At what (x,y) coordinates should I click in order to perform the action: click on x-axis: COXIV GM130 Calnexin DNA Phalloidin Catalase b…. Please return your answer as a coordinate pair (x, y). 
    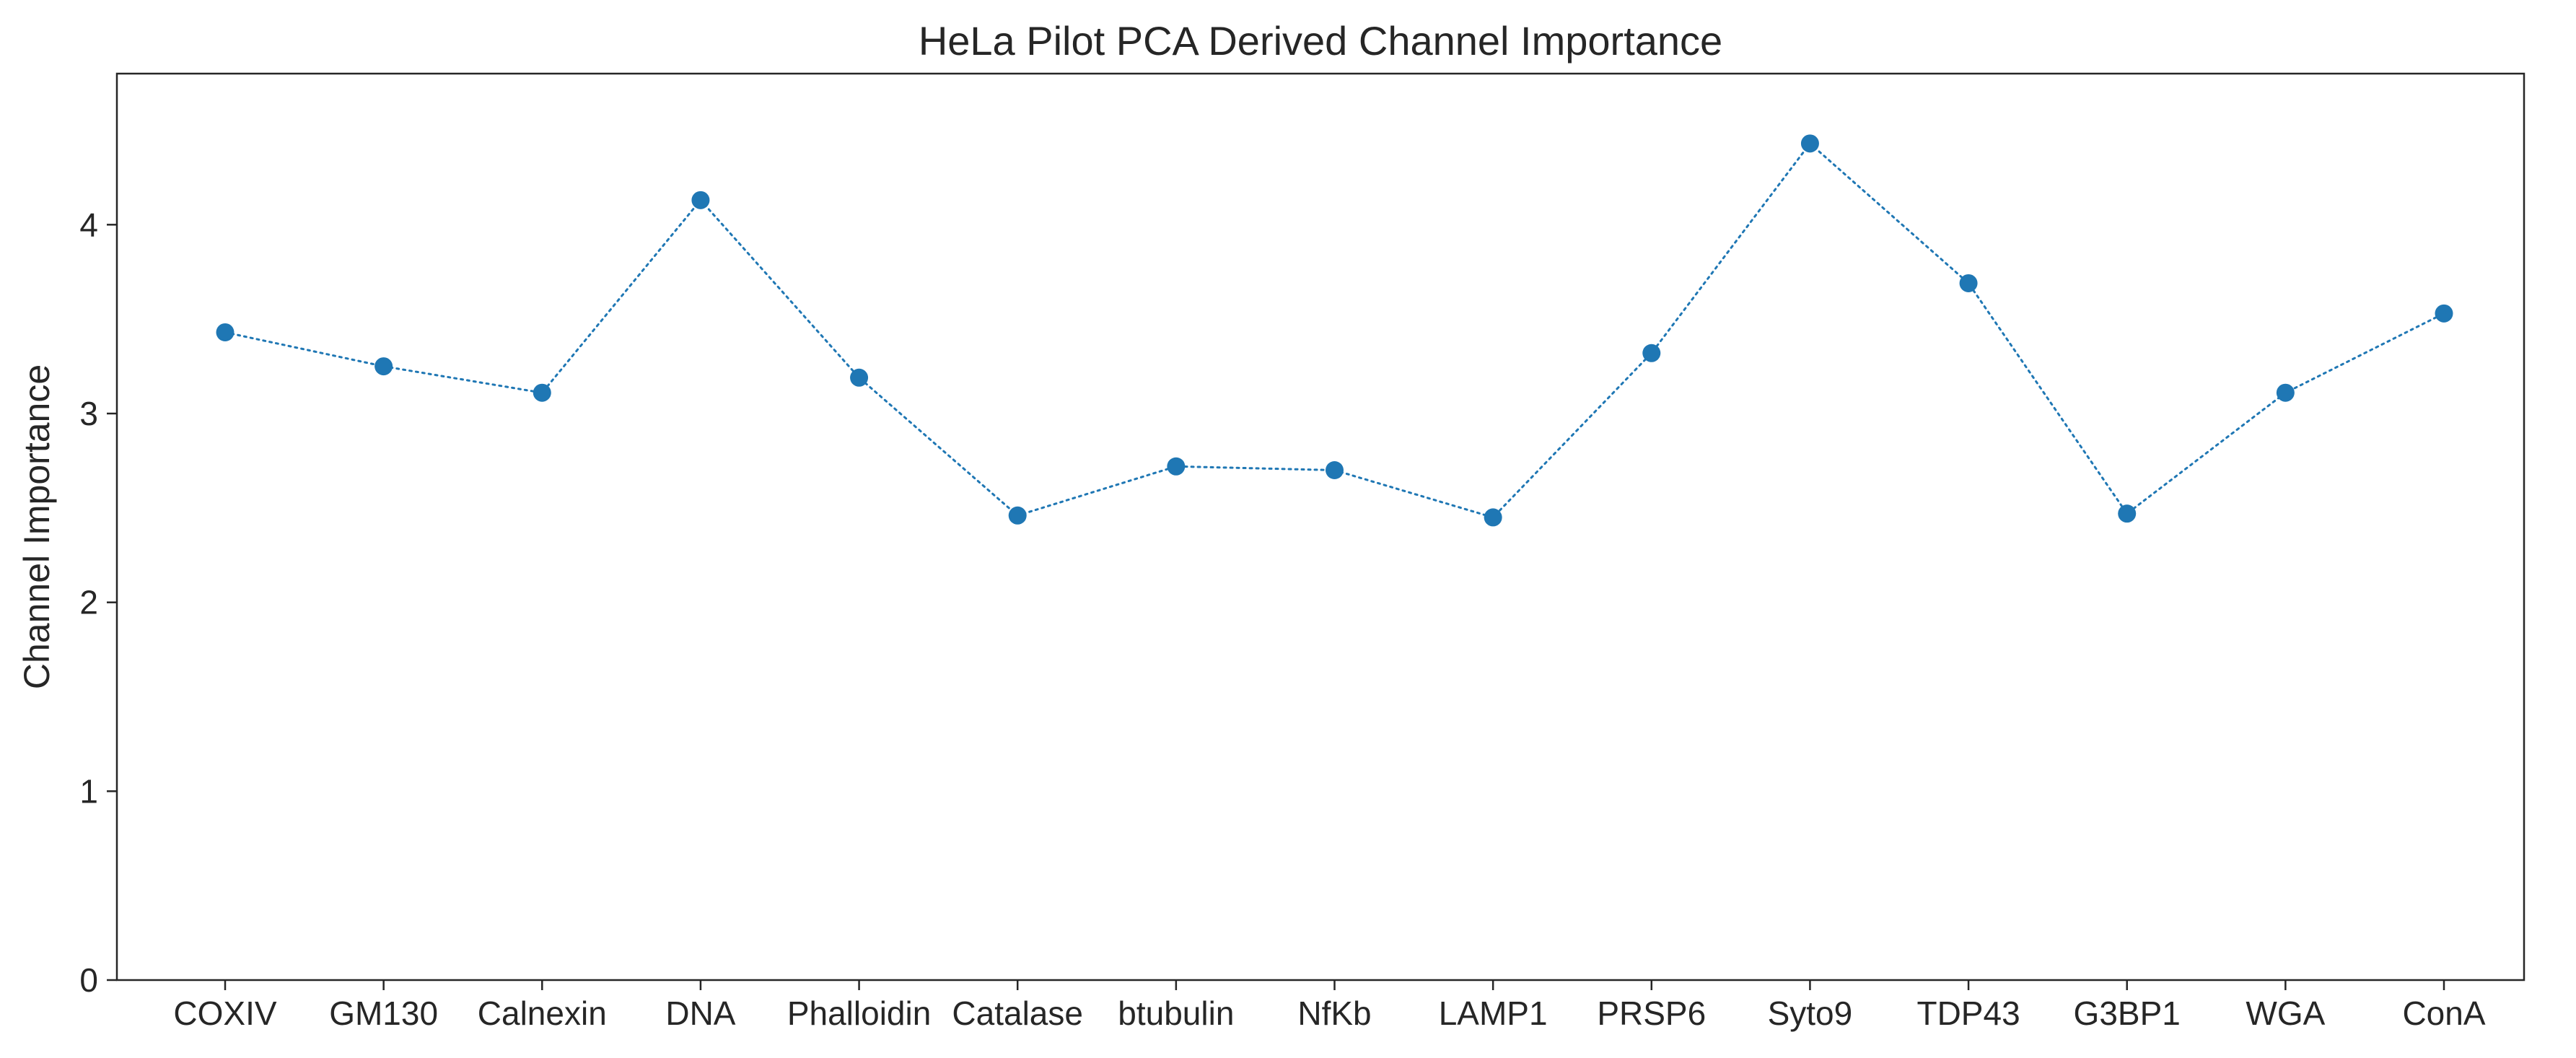
    Looking at the image, I should click on (1329, 1006).